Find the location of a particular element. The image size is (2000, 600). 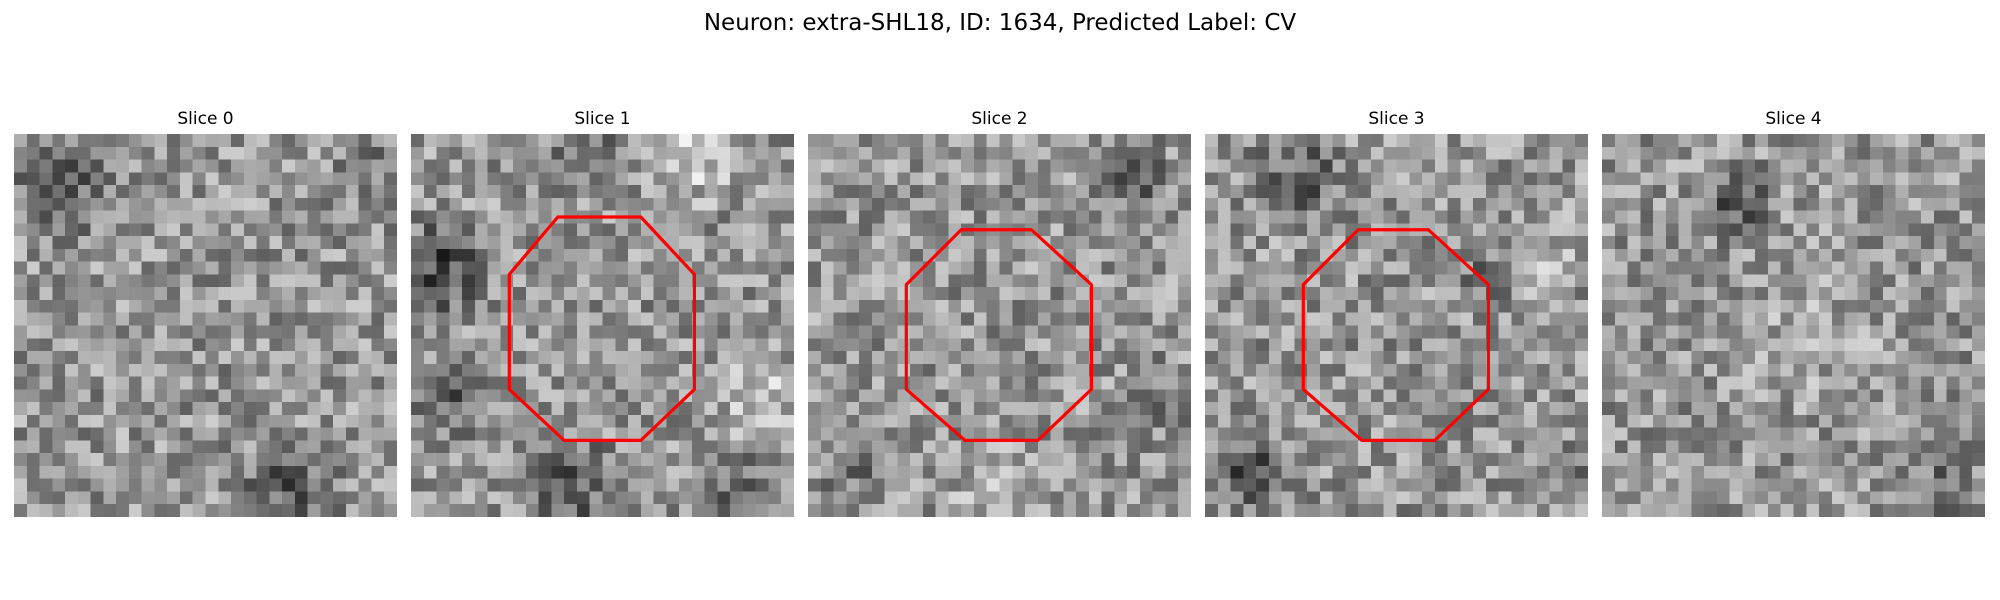

slice-title: Slice 1 is located at coordinates (602, 119).